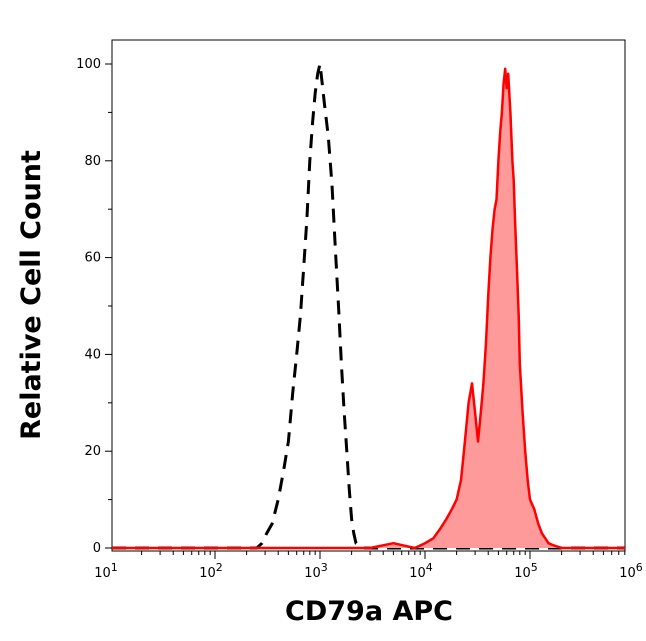 The width and height of the screenshot is (646, 641). Describe the element at coordinates (631, 571) in the screenshot. I see `x-tick-label: 10⁶` at that location.